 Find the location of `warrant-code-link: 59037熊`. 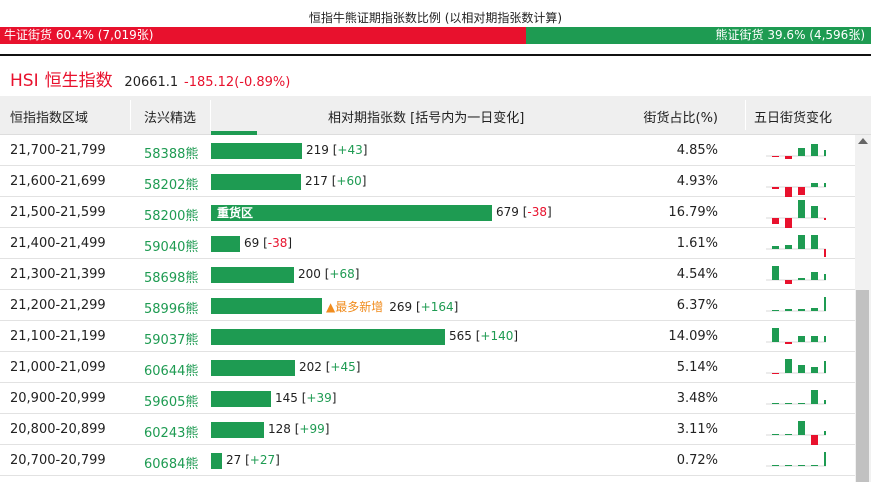

warrant-code-link: 59037熊 is located at coordinates (171, 340).